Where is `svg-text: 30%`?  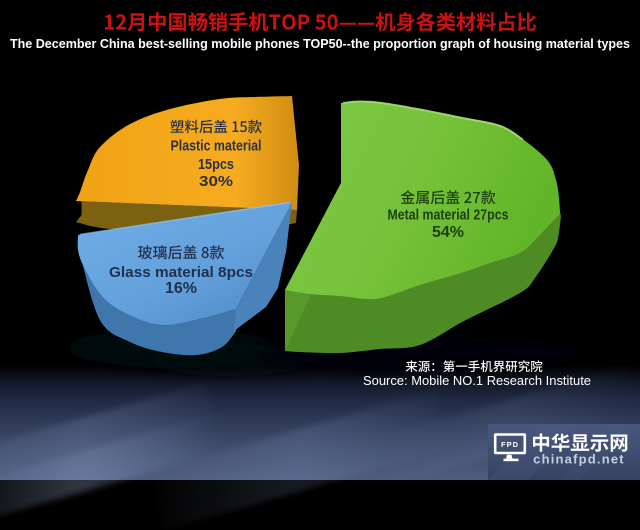
svg-text: 30% is located at coordinates (216, 181).